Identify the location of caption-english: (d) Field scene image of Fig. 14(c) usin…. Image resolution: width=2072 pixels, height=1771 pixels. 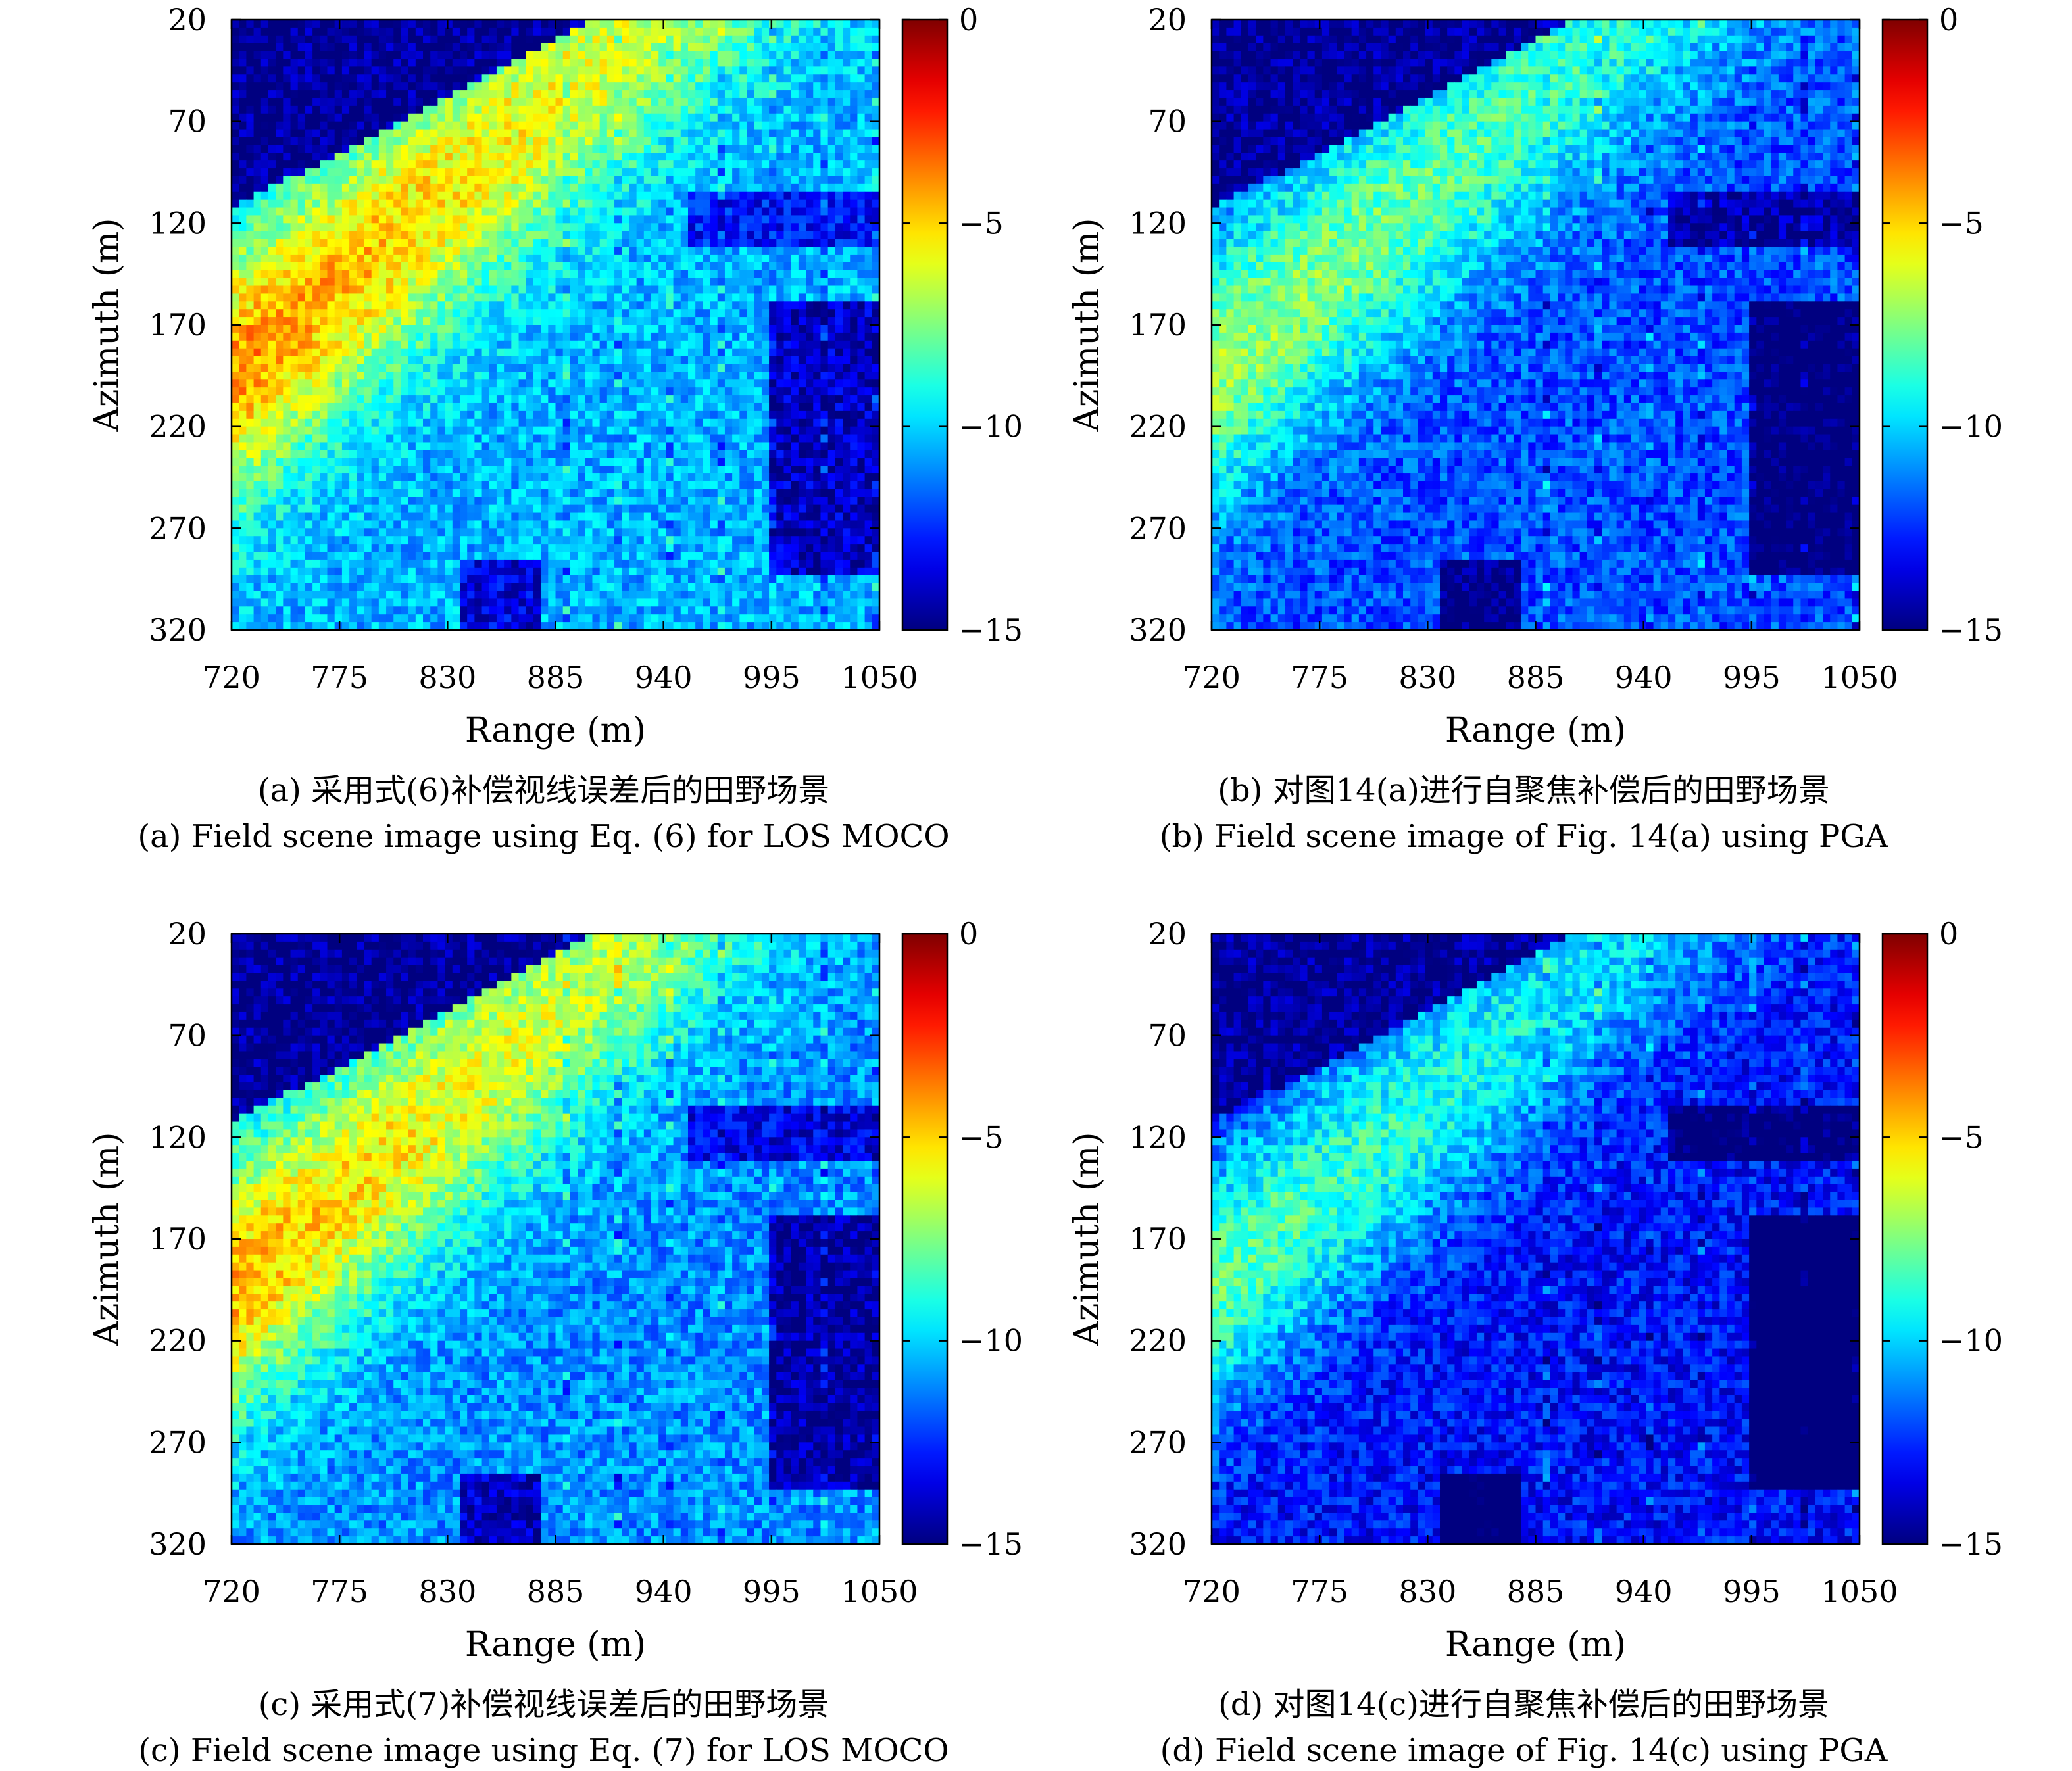
(1524, 1750).